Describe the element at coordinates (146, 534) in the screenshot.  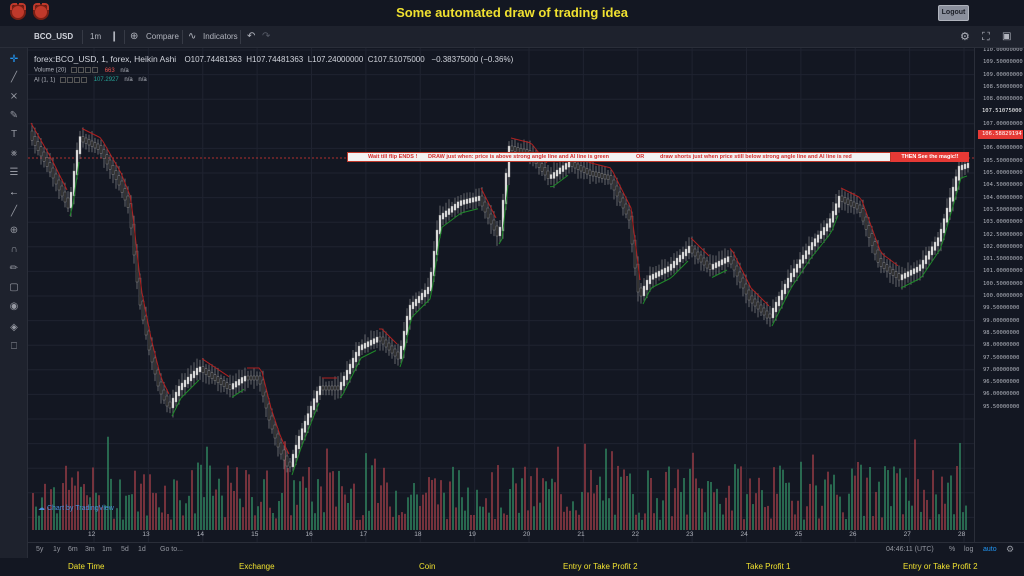
I see `time-tick-label: 13` at that location.